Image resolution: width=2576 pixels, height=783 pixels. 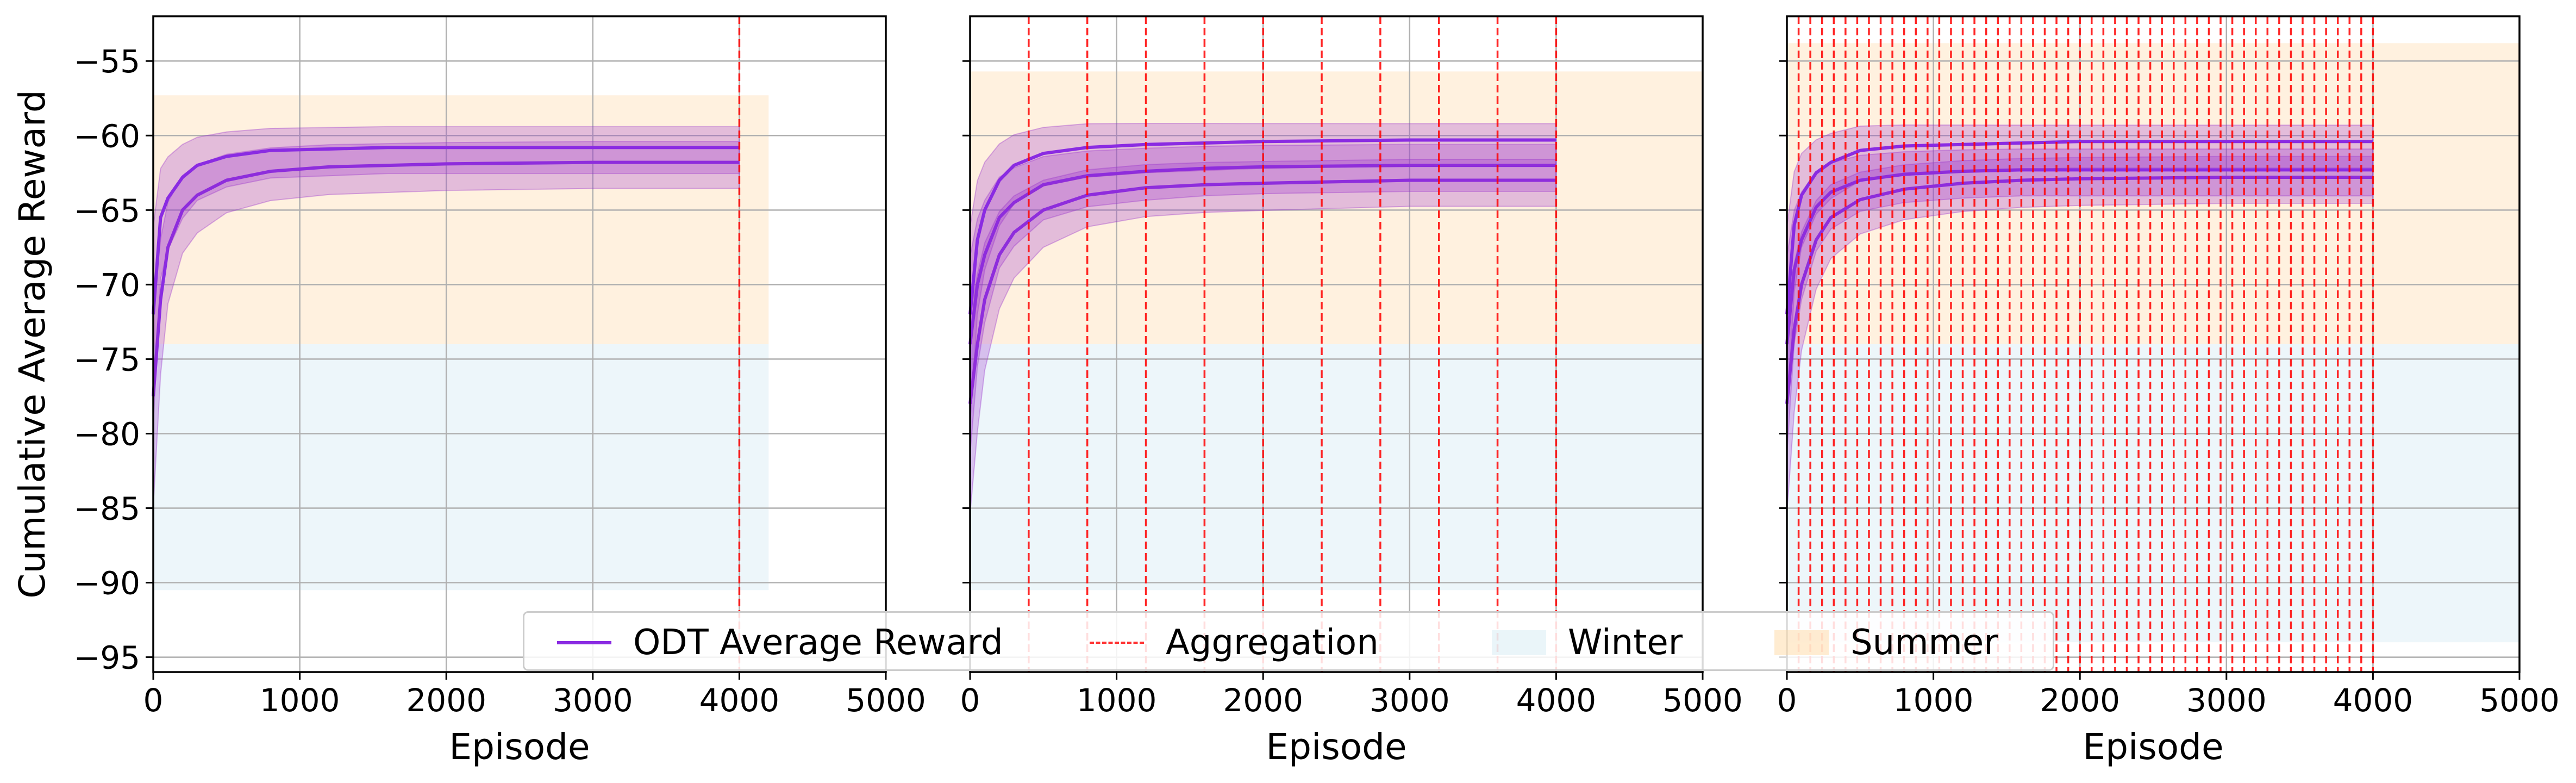 What do you see at coordinates (107, 359) in the screenshot?
I see `y-tick-label: −75` at bounding box center [107, 359].